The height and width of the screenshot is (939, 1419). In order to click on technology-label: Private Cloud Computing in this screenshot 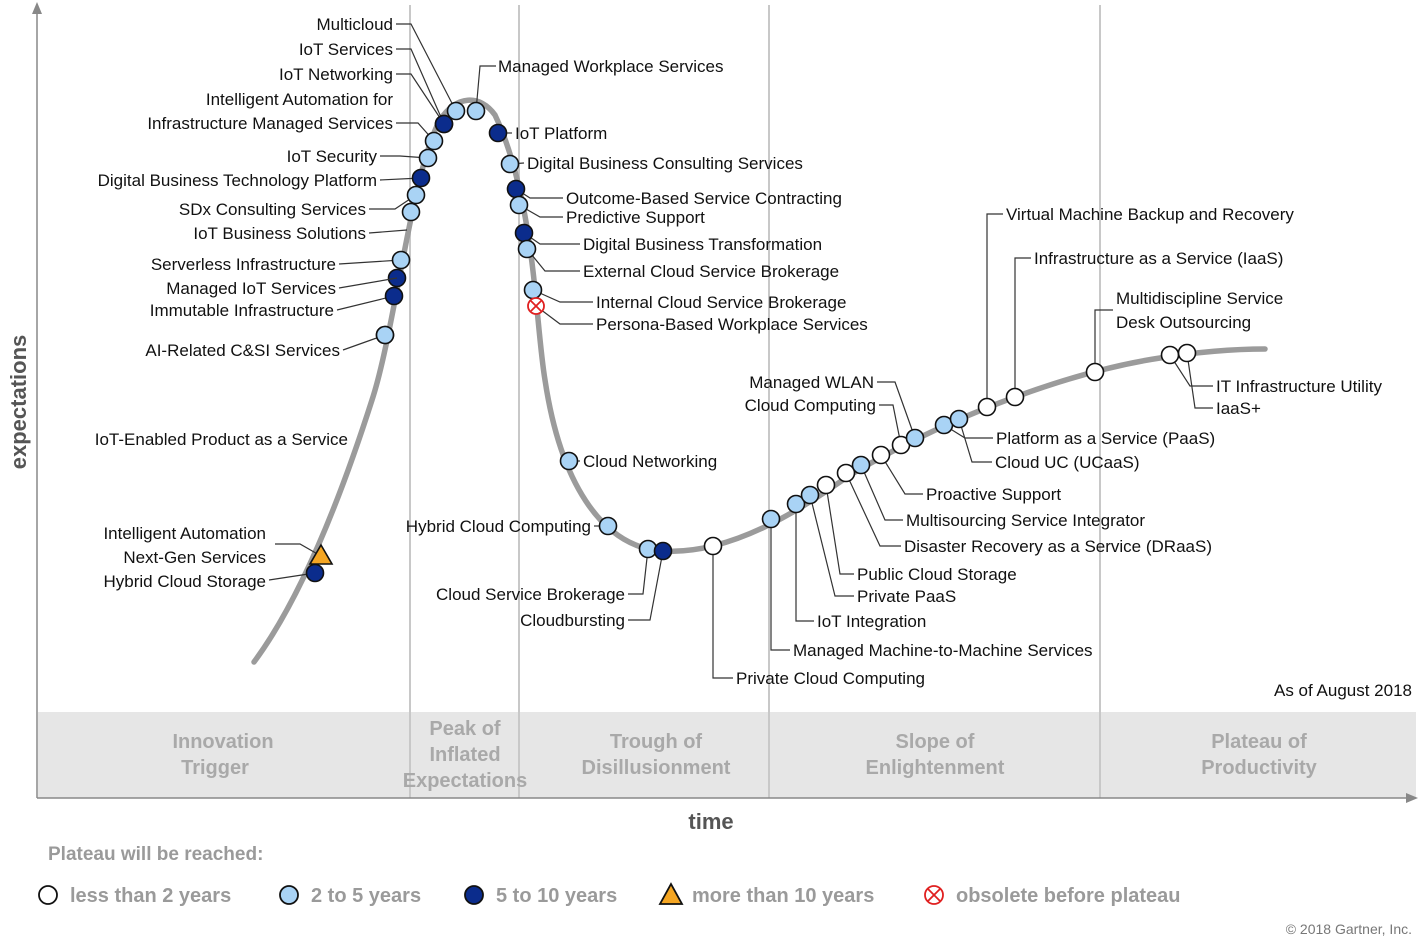, I will do `click(830, 678)`.